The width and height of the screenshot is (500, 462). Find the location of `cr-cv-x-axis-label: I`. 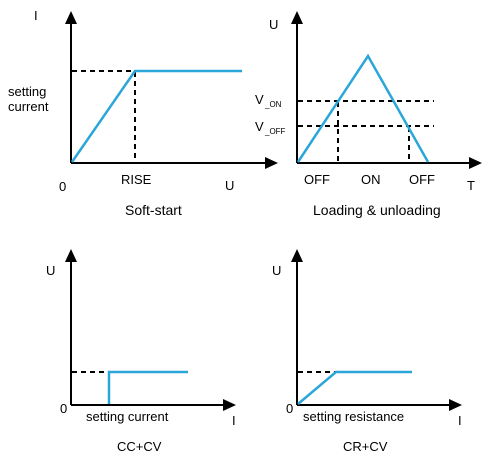

cr-cv-x-axis-label: I is located at coordinates (460, 420).